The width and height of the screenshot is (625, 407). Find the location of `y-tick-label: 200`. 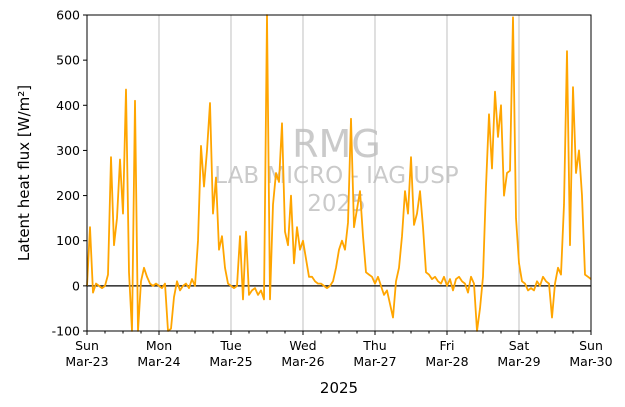

y-tick-label: 200 is located at coordinates (68, 195).